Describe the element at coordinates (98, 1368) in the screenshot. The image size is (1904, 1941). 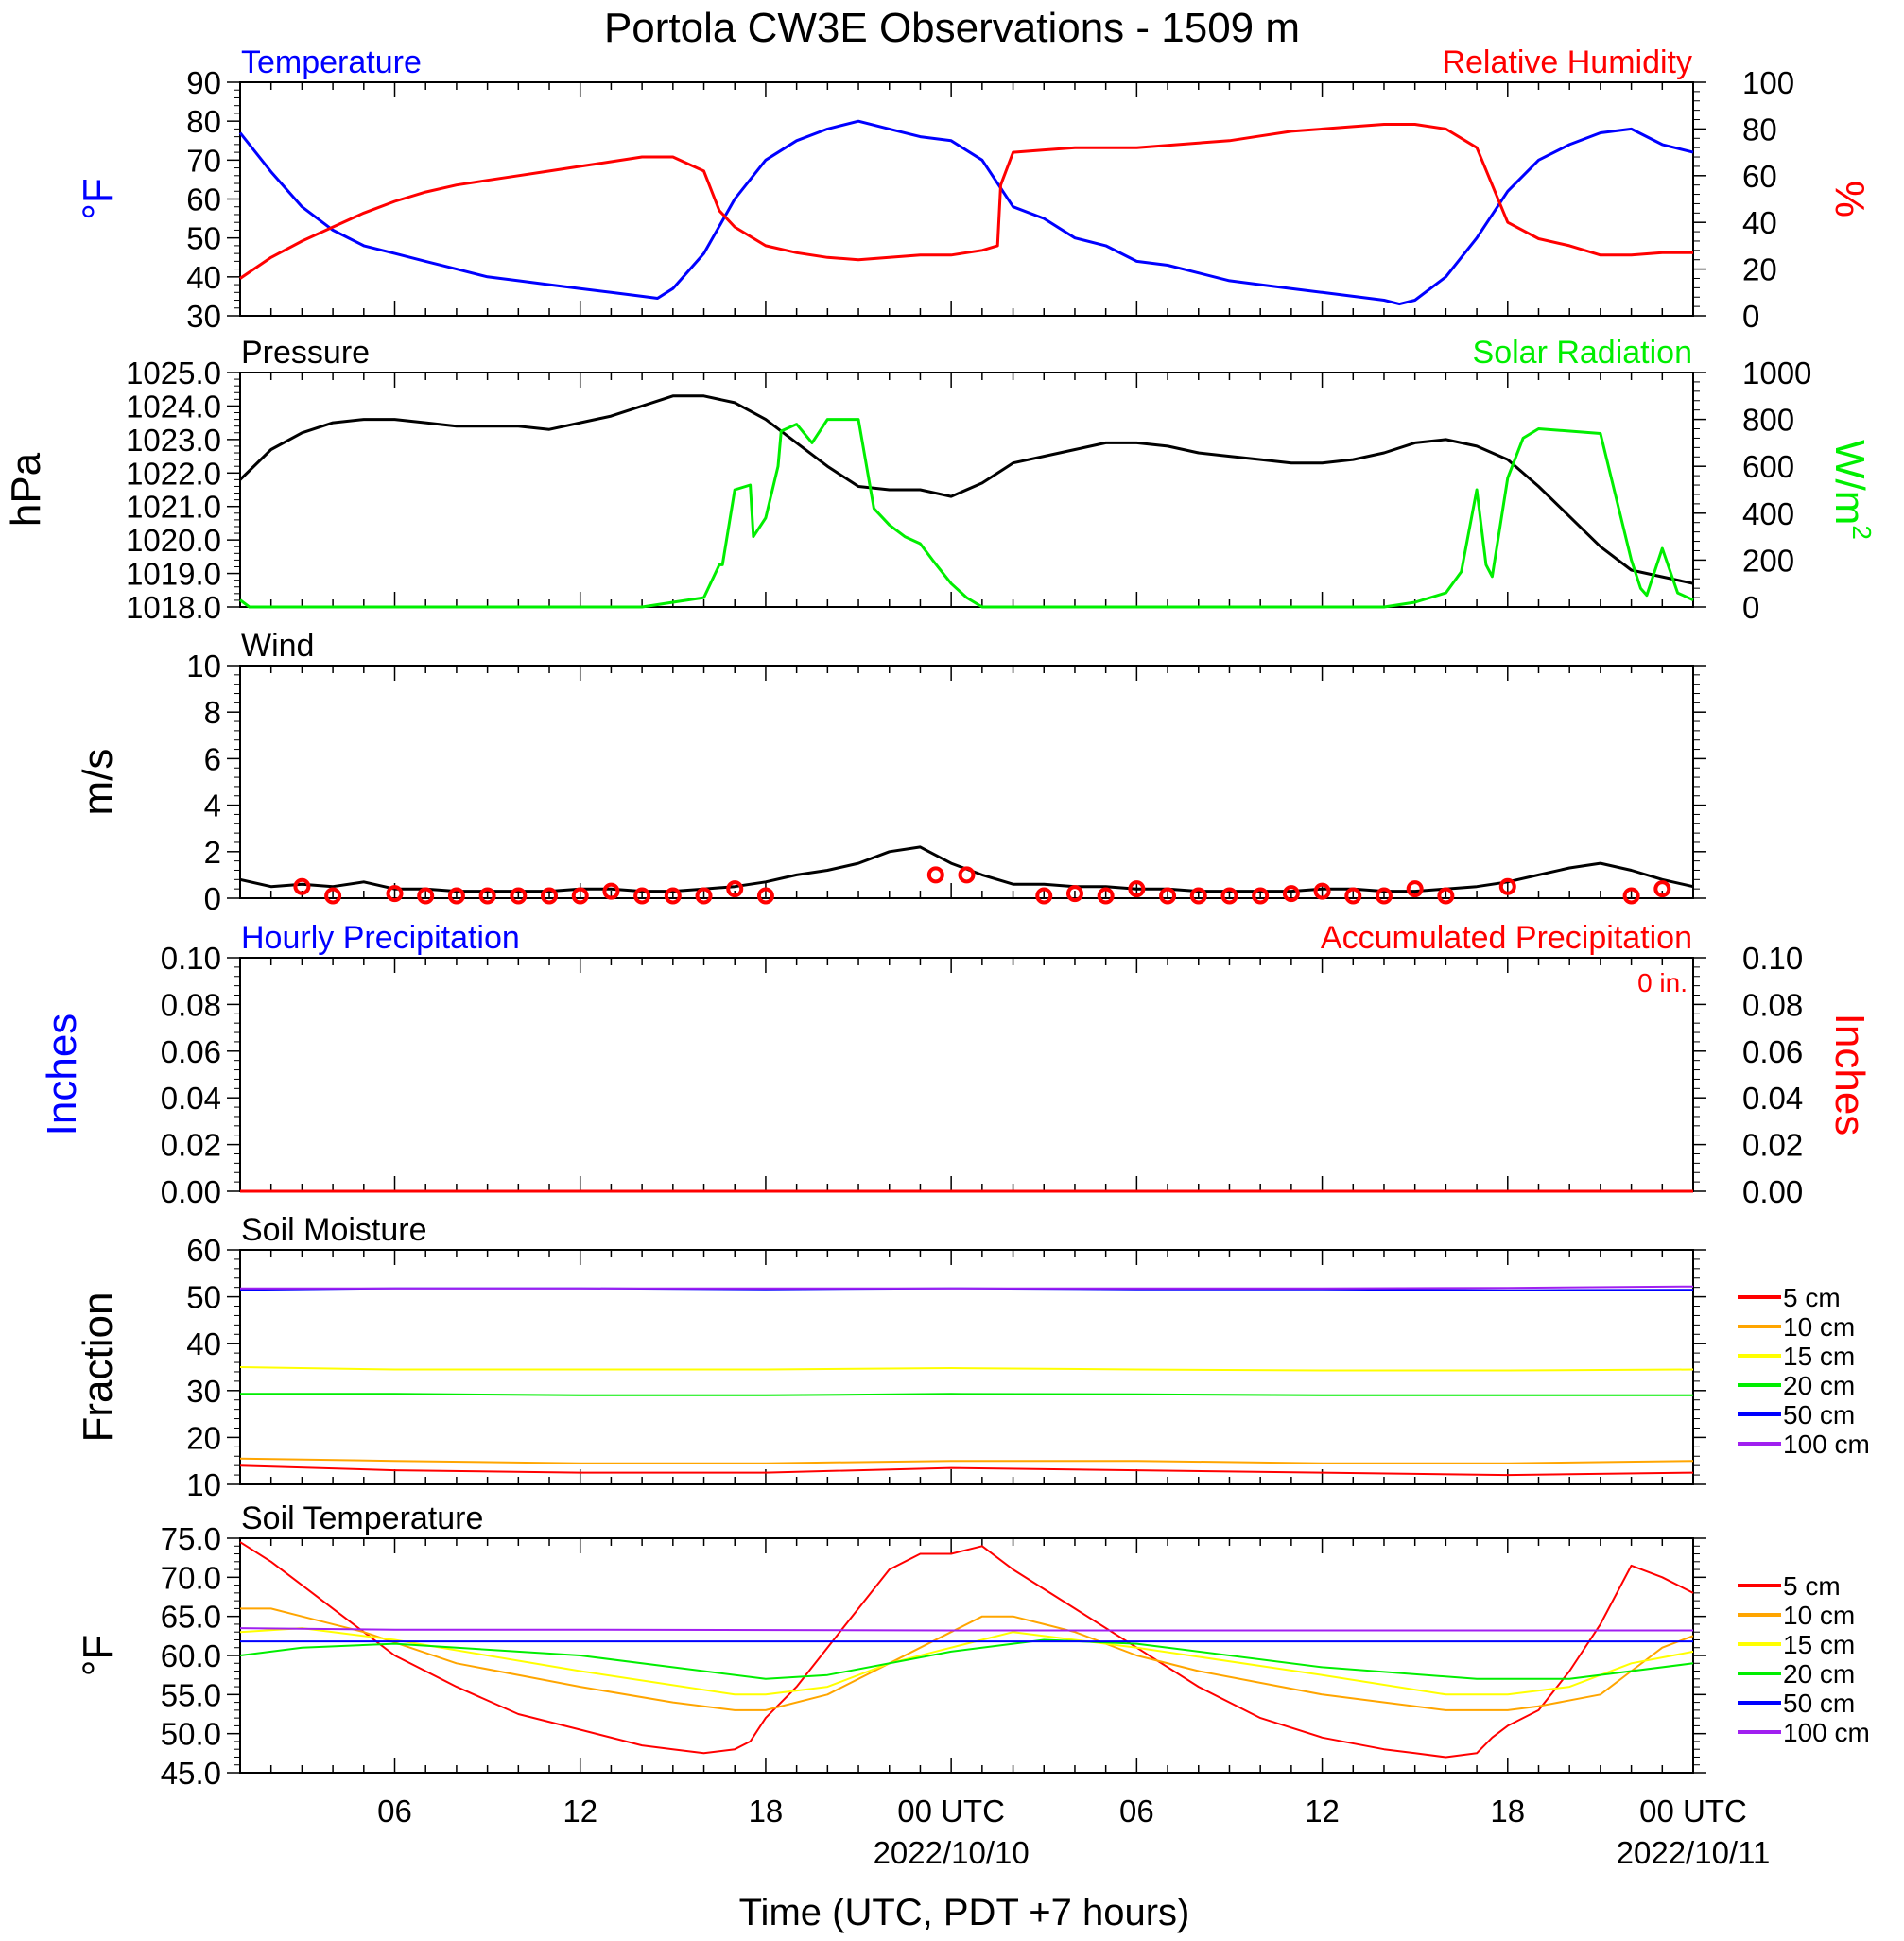
I see `y-axis-label-left: Fraction` at that location.